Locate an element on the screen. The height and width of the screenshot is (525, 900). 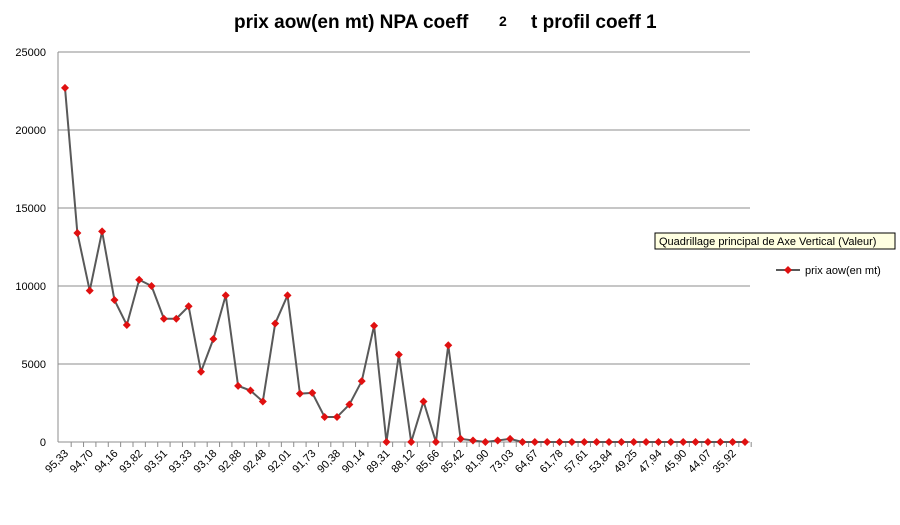
x-tick-label: 94,70 is located at coordinates (82, 462).